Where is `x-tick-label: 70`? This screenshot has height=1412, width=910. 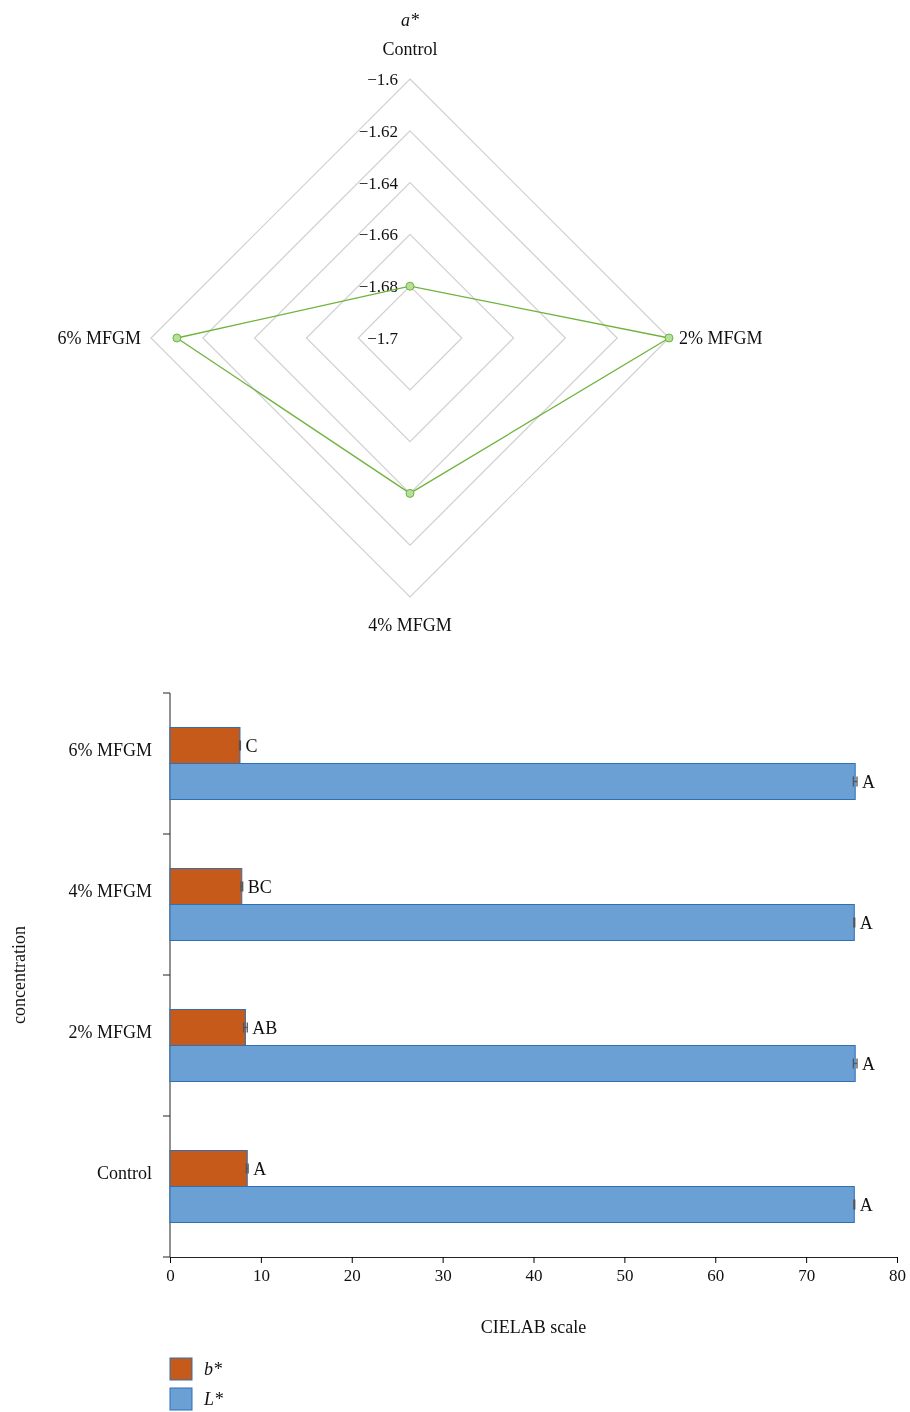 x-tick-label: 70 is located at coordinates (807, 1276).